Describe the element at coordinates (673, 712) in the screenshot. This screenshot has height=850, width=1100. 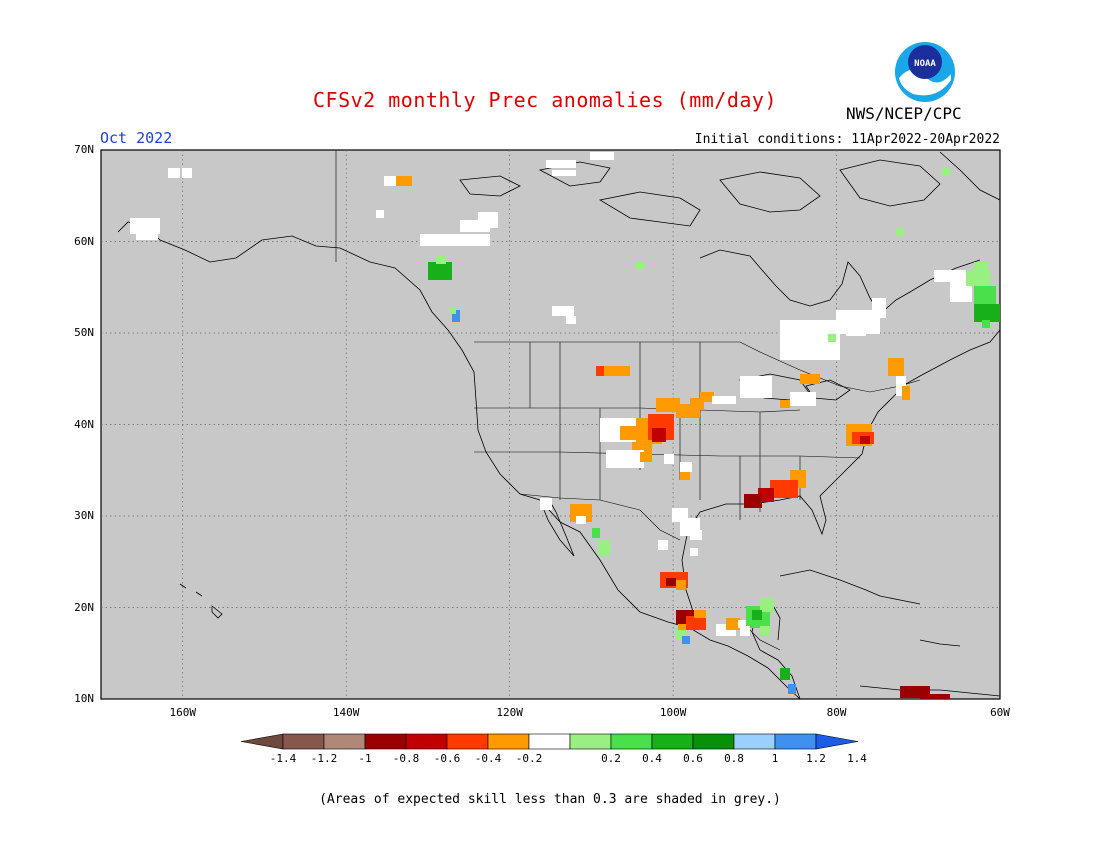
I see `lon-label: 100W` at that location.